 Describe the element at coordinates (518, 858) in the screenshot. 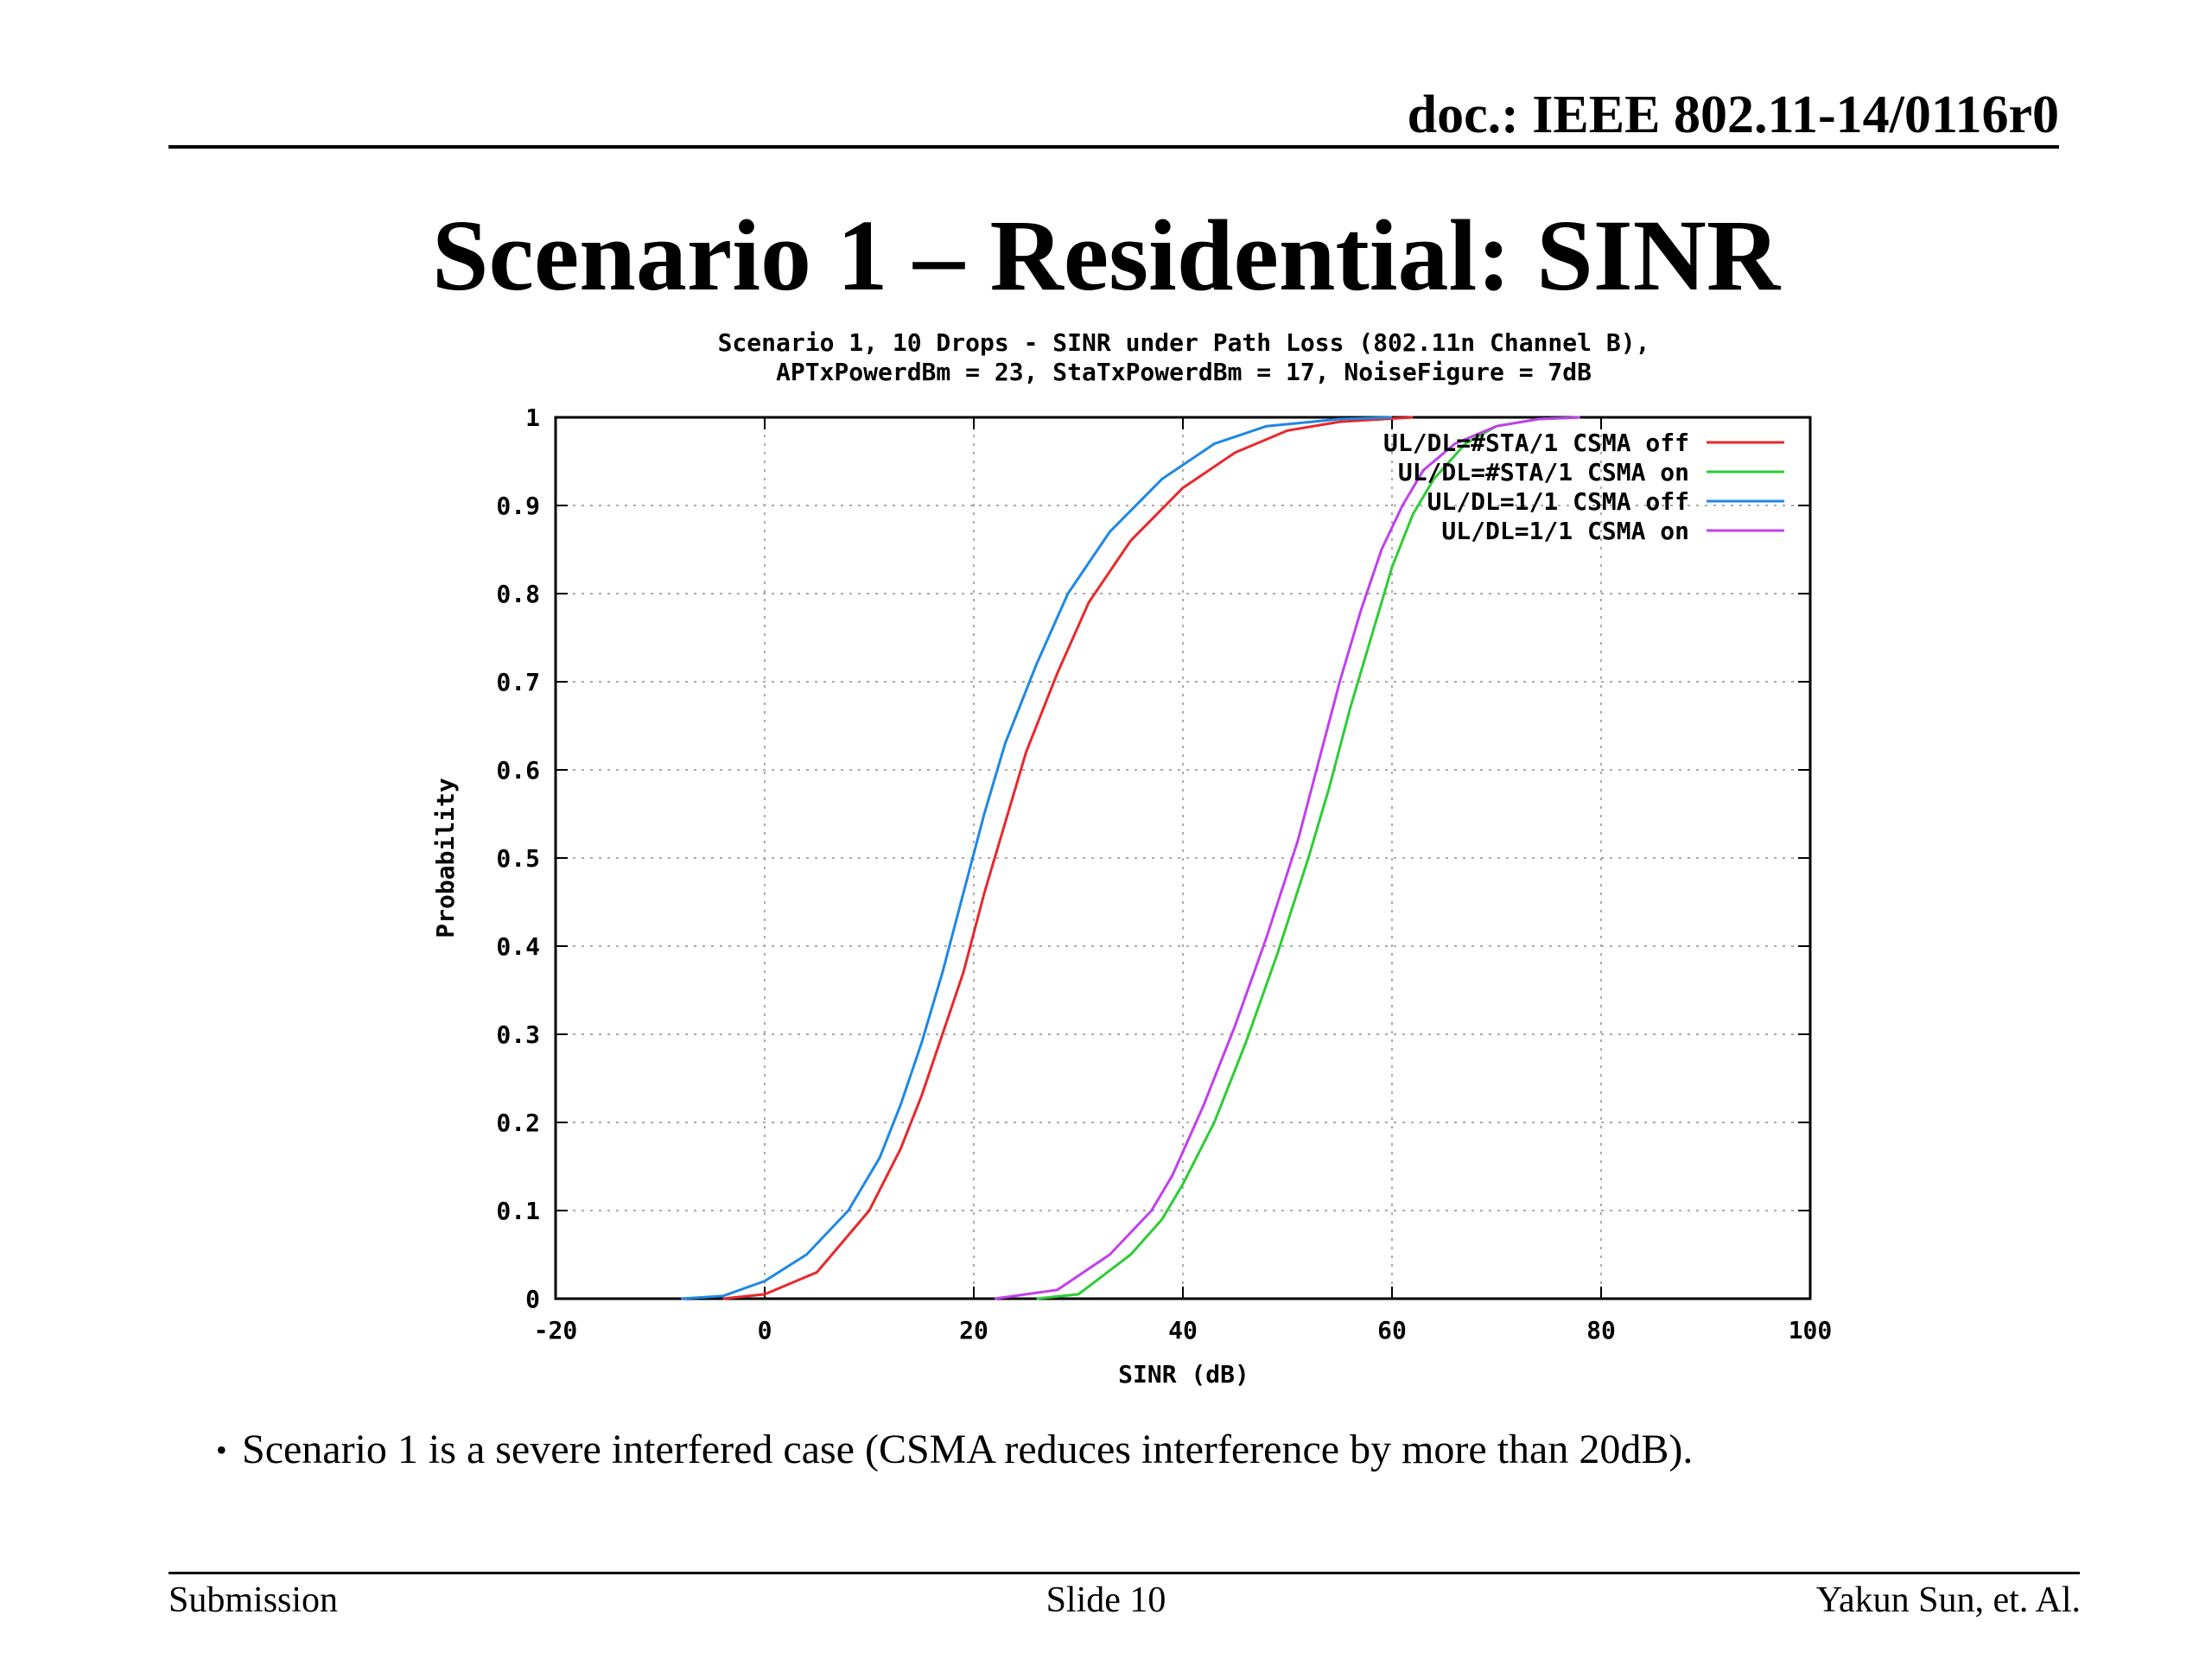

I see `y-tick-label: 0.5` at that location.